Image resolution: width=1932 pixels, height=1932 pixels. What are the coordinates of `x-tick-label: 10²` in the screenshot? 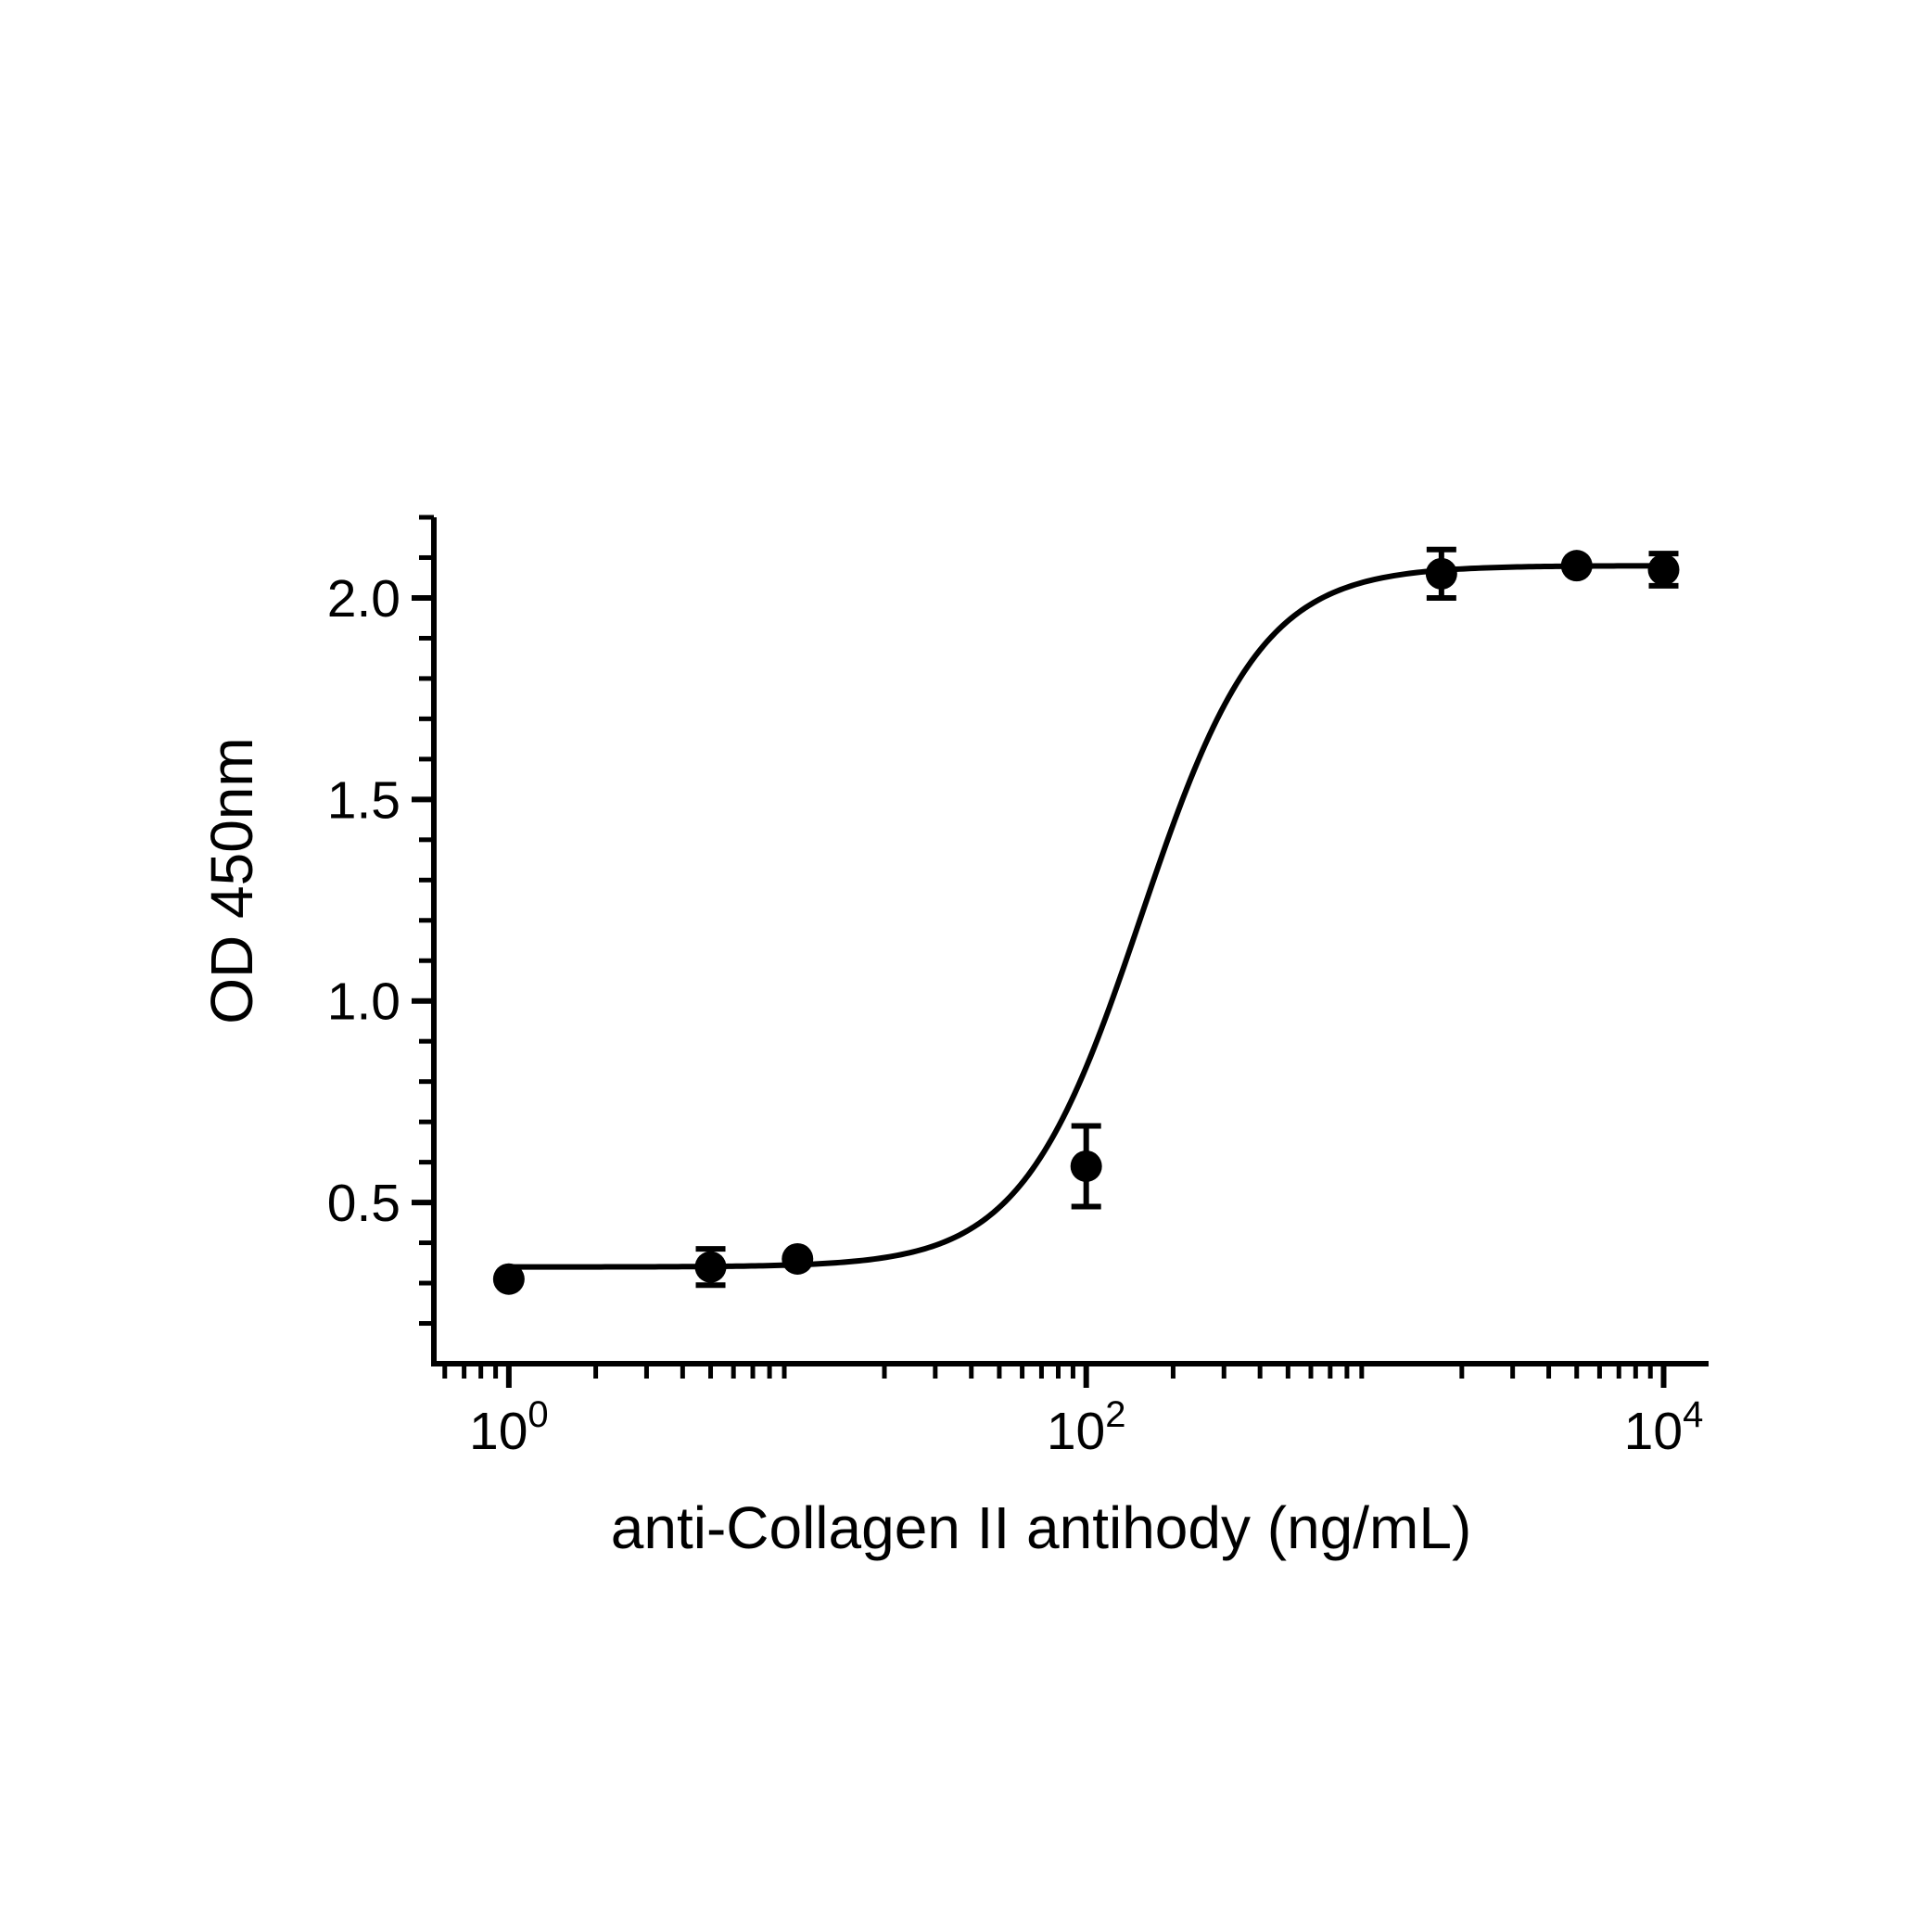 It's located at (1086, 1427).